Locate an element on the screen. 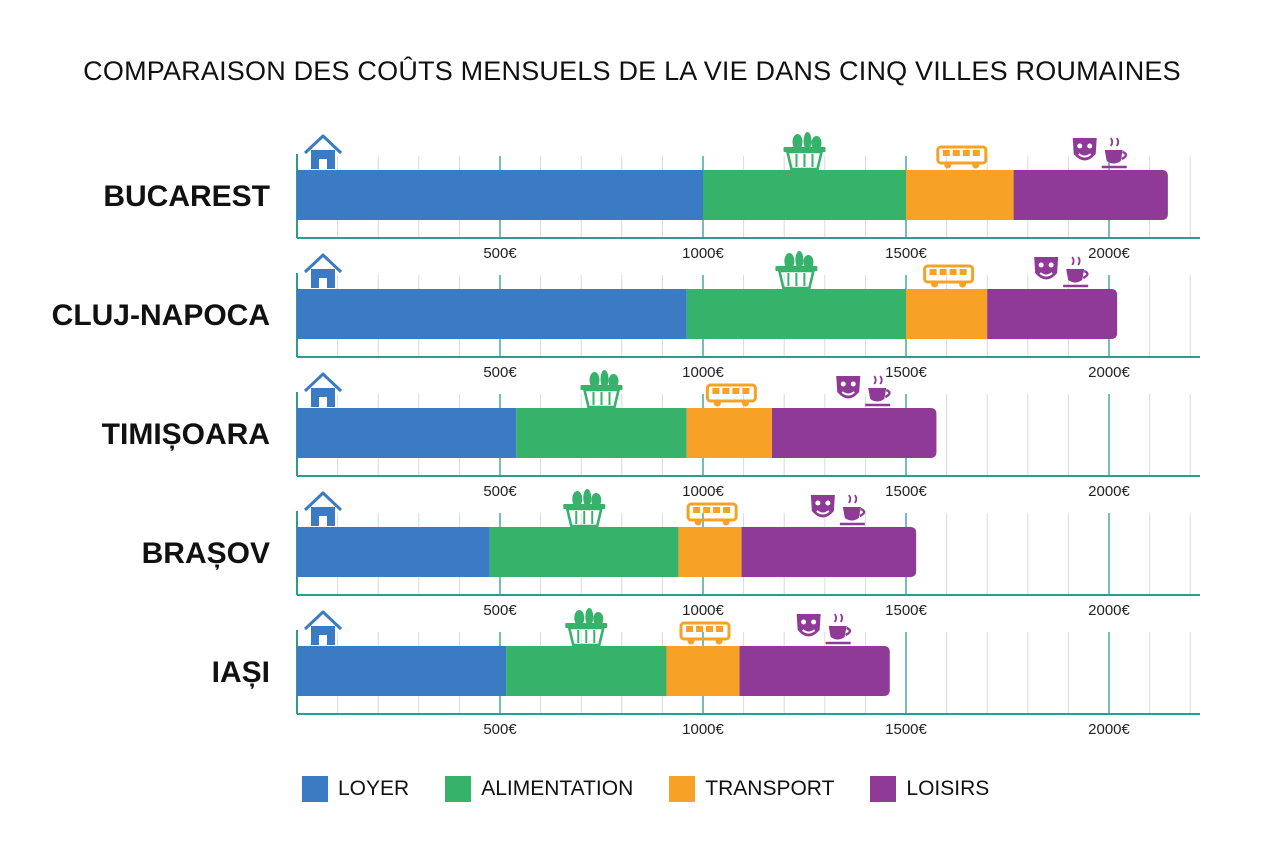 The image size is (1264, 848). house-roof is located at coordinates (323, 263).